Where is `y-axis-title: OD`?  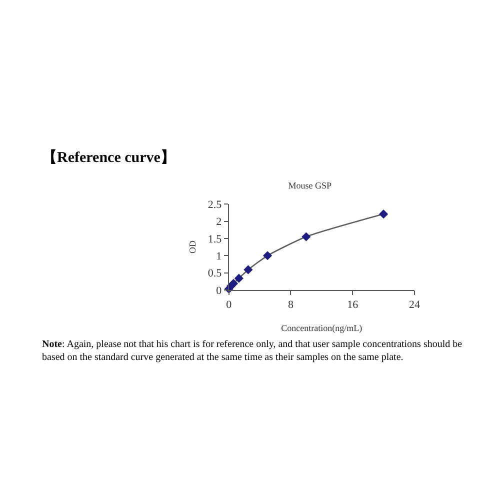 y-axis-title: OD is located at coordinates (192, 247).